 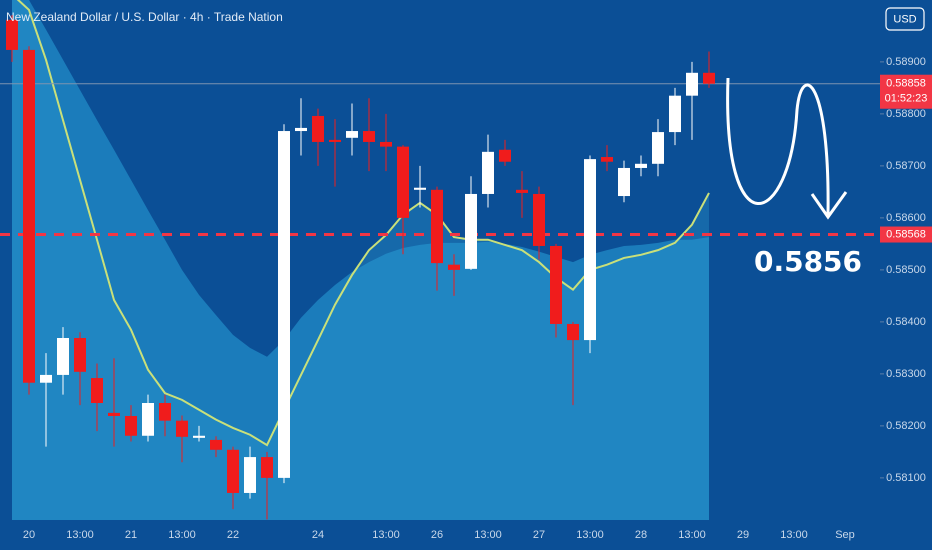 I want to click on level-tag, so click(x=906, y=234).